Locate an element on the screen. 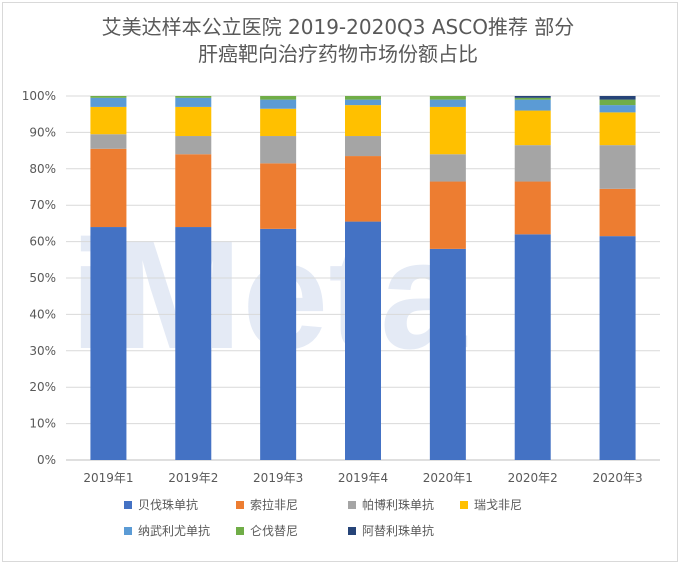  y-tick-label: 70% is located at coordinates (42, 205).